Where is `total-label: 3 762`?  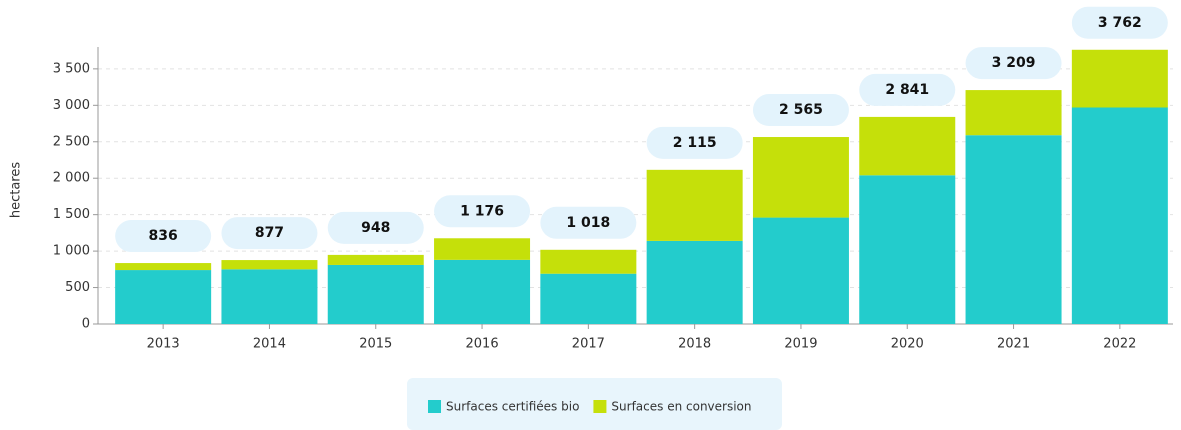 total-label: 3 762 is located at coordinates (1120, 23).